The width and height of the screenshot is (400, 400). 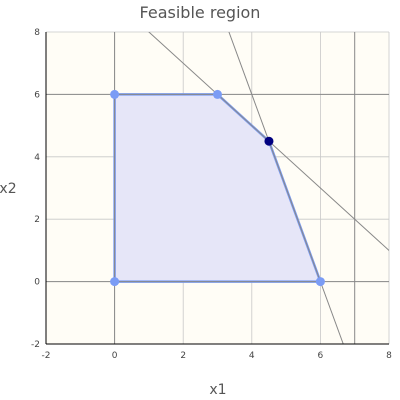 What do you see at coordinates (37, 158) in the screenshot?
I see `y-tick-label: 4` at bounding box center [37, 158].